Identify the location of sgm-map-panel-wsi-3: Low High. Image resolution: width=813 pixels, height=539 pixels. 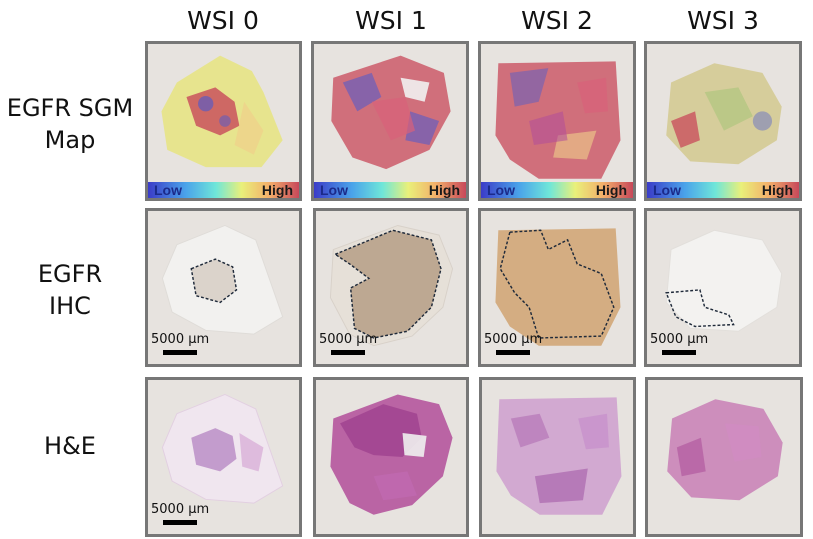
(723, 121).